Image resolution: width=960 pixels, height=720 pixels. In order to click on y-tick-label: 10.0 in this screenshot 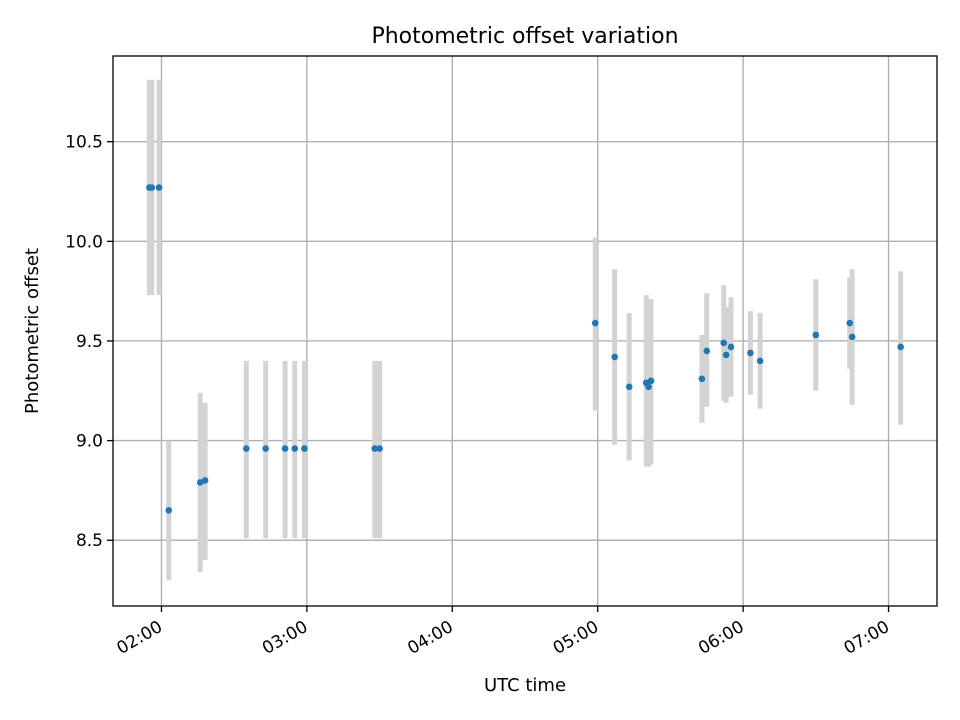, I will do `click(84, 242)`.